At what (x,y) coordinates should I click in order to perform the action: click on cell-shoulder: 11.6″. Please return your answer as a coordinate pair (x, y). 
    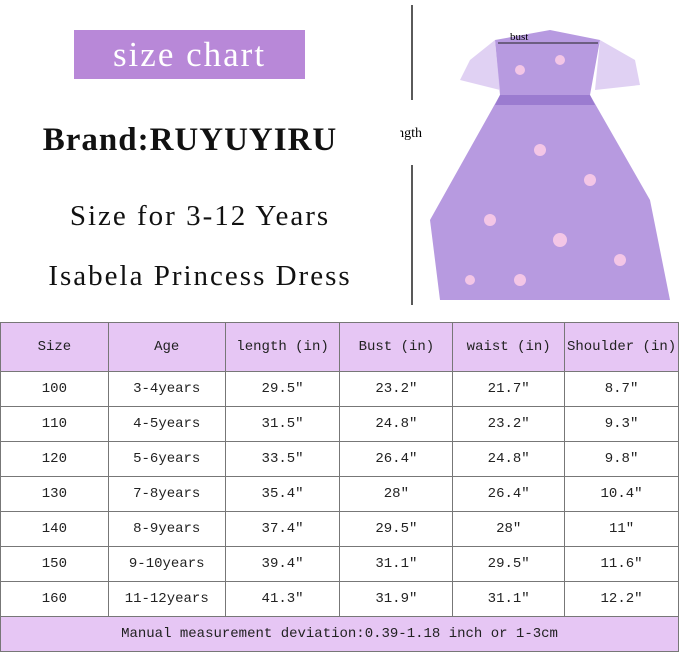
    Looking at the image, I should click on (621, 564).